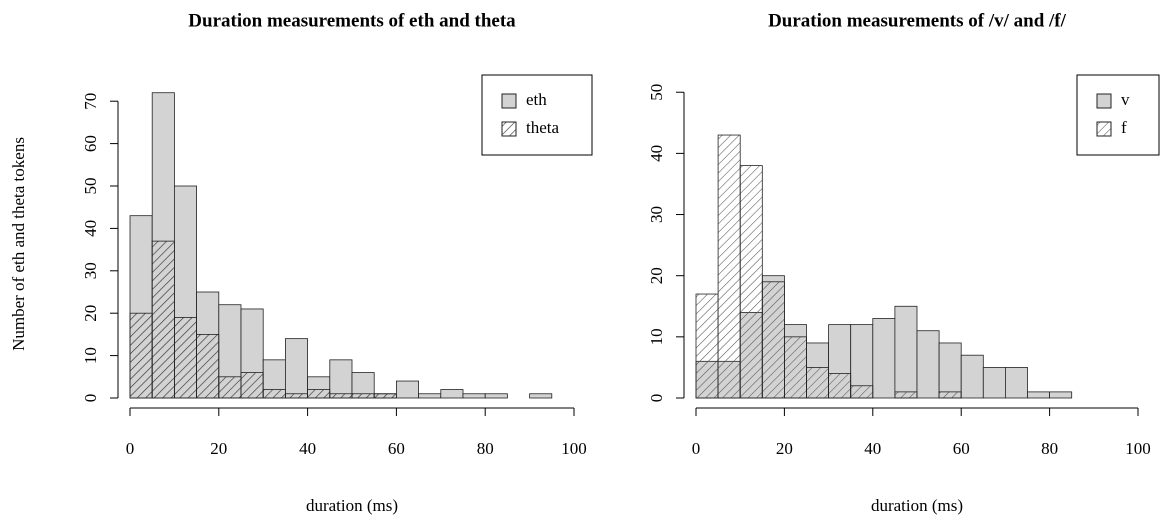 The height and width of the screenshot is (518, 1160). Describe the element at coordinates (917, 20) in the screenshot. I see `chart-title: Duration measurements of /v/ and /f/` at that location.